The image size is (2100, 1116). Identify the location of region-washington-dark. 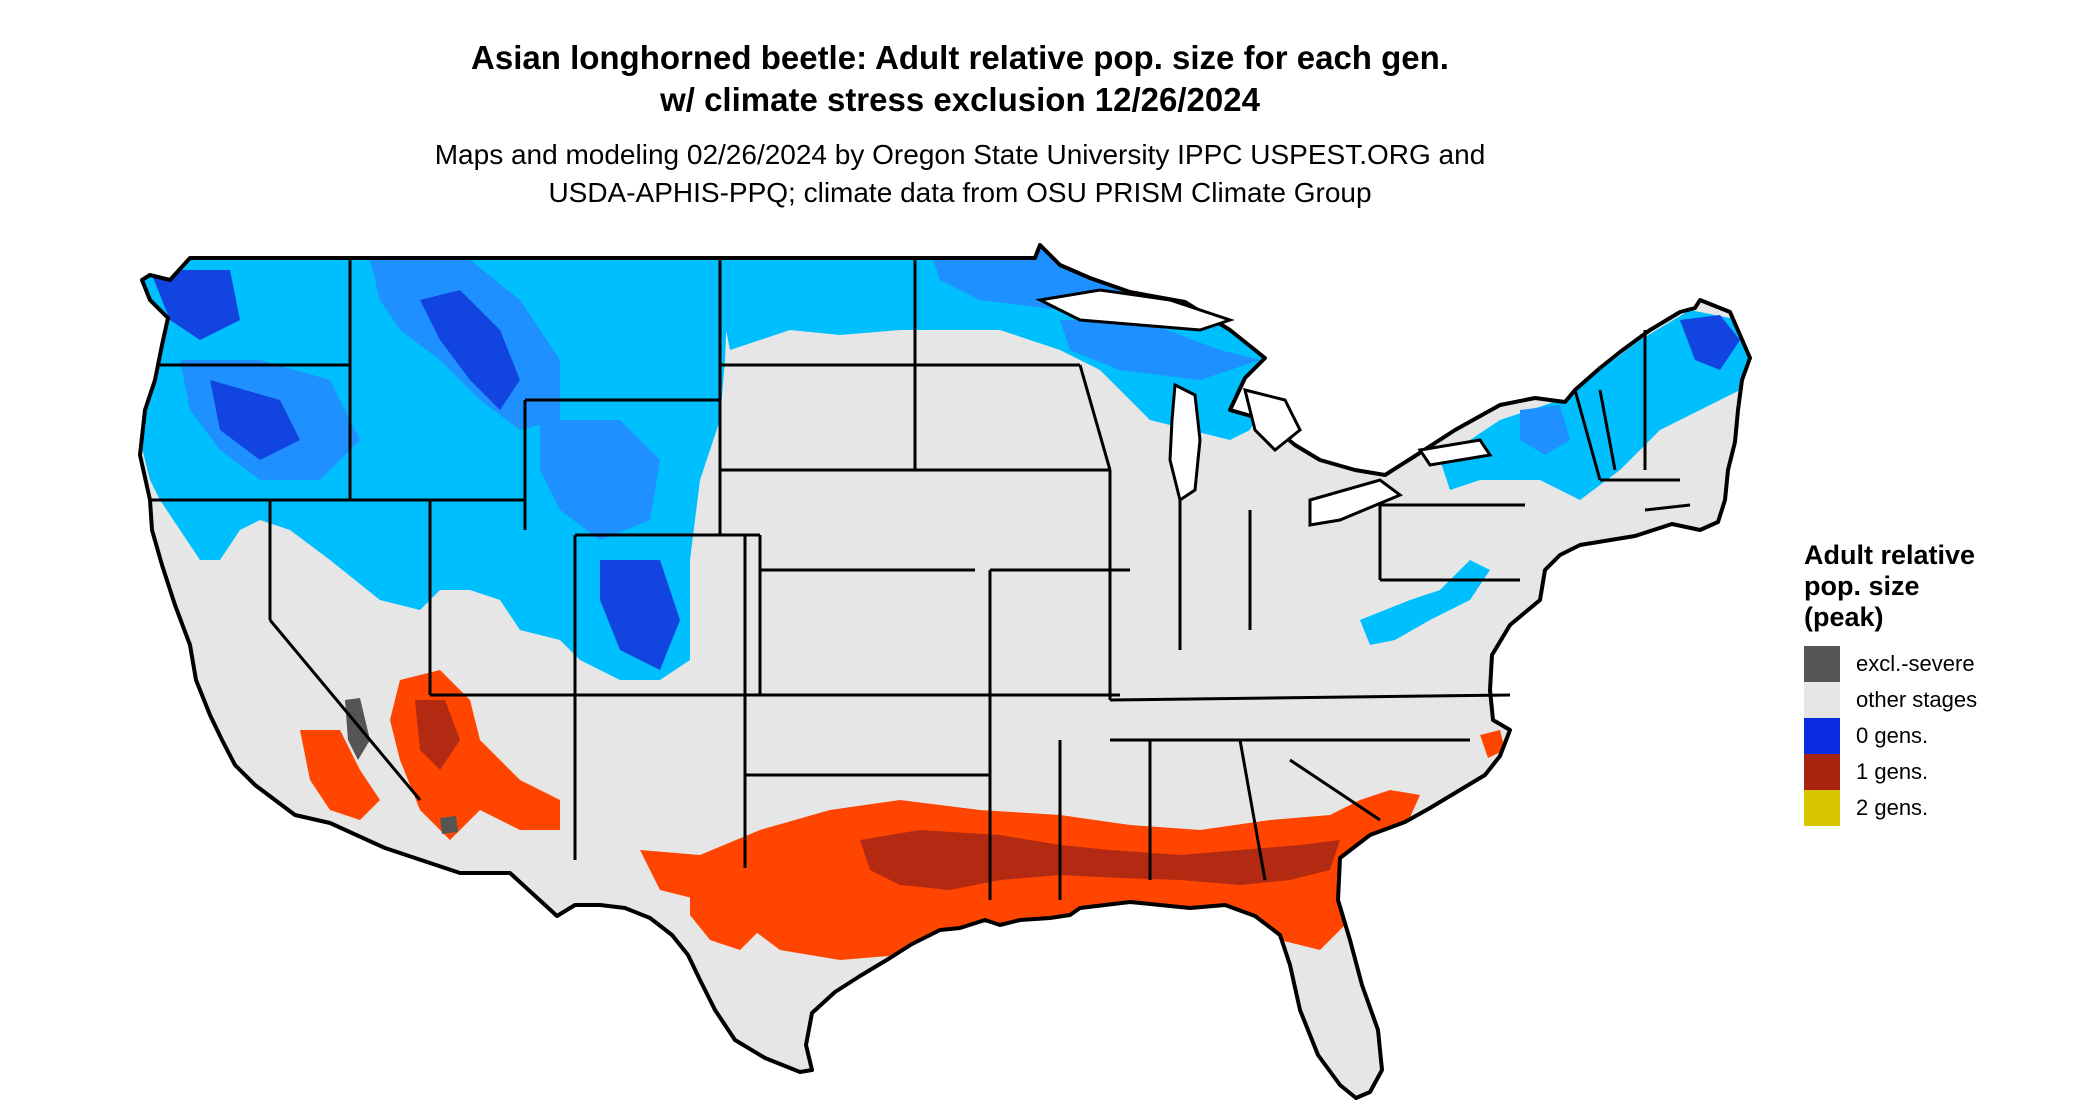
(195, 305).